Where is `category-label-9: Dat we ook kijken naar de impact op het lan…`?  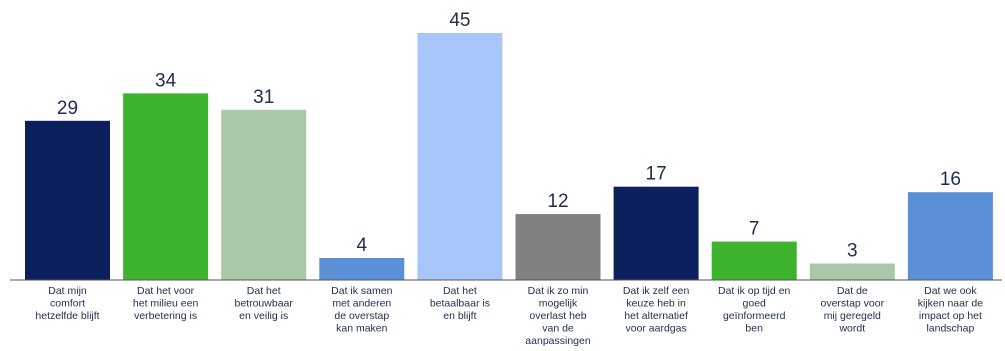 category-label-9: Dat we ook kijken naar de impact op het lan… is located at coordinates (951, 310).